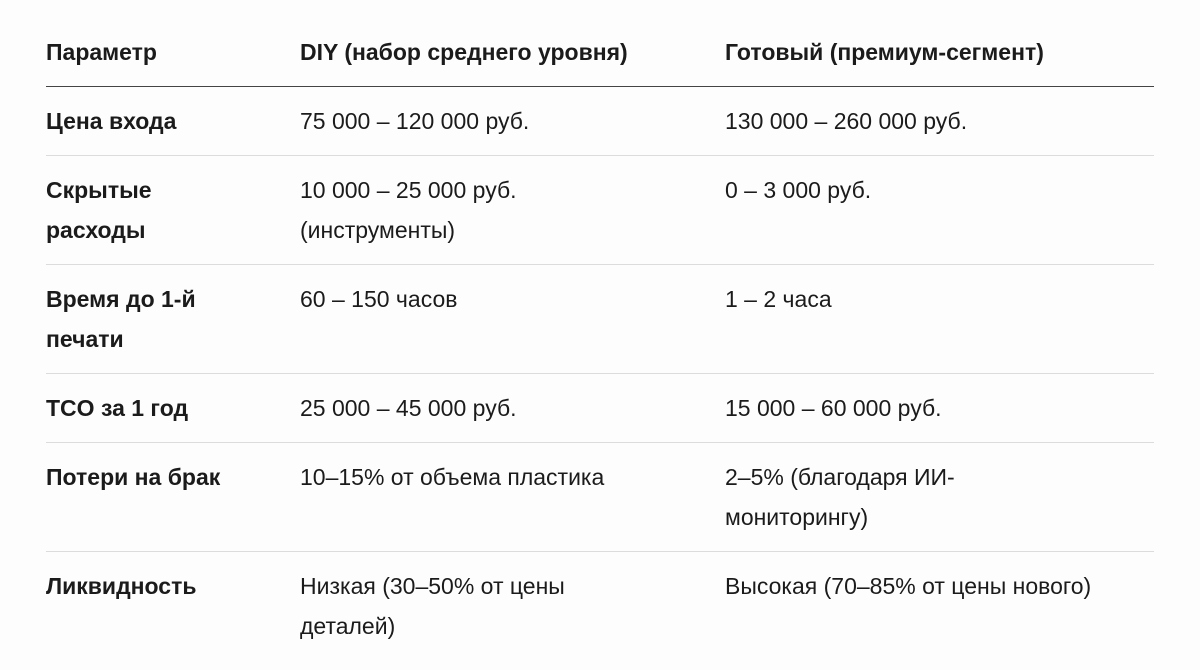  I want to click on table-cell: 60 – 150 часов, so click(512, 319).